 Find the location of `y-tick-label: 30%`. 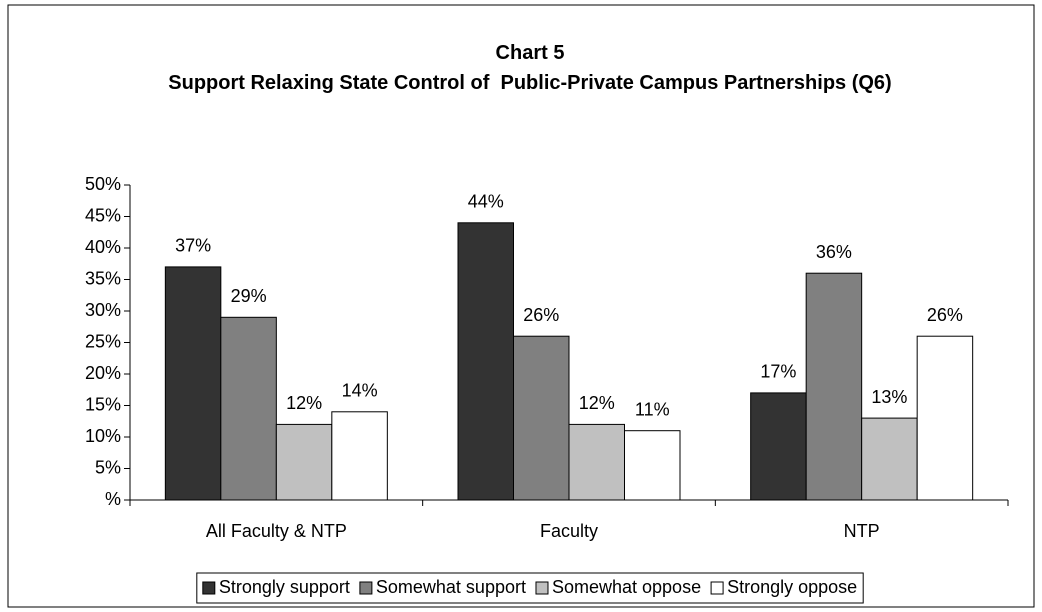

y-tick-label: 30% is located at coordinates (103, 310).